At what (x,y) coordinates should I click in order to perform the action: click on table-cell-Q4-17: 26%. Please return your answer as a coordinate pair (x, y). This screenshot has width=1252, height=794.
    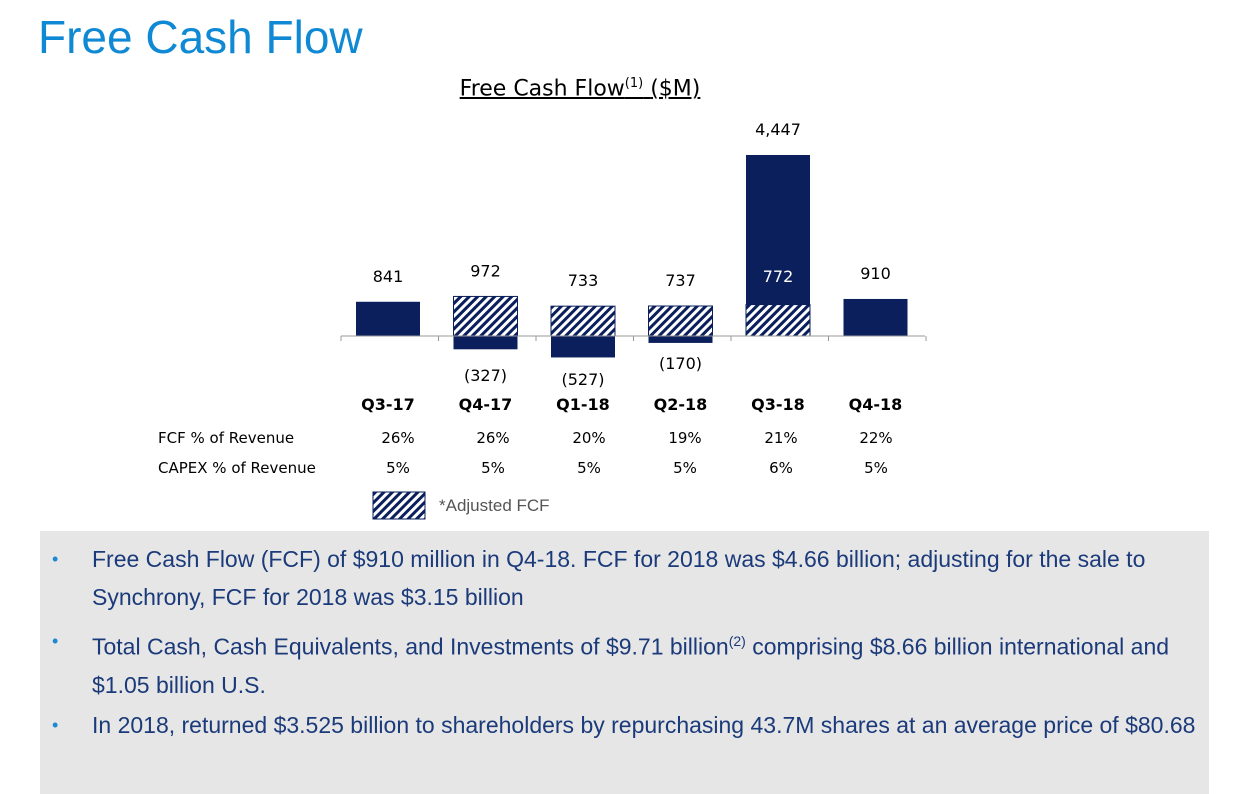
    Looking at the image, I should click on (492, 438).